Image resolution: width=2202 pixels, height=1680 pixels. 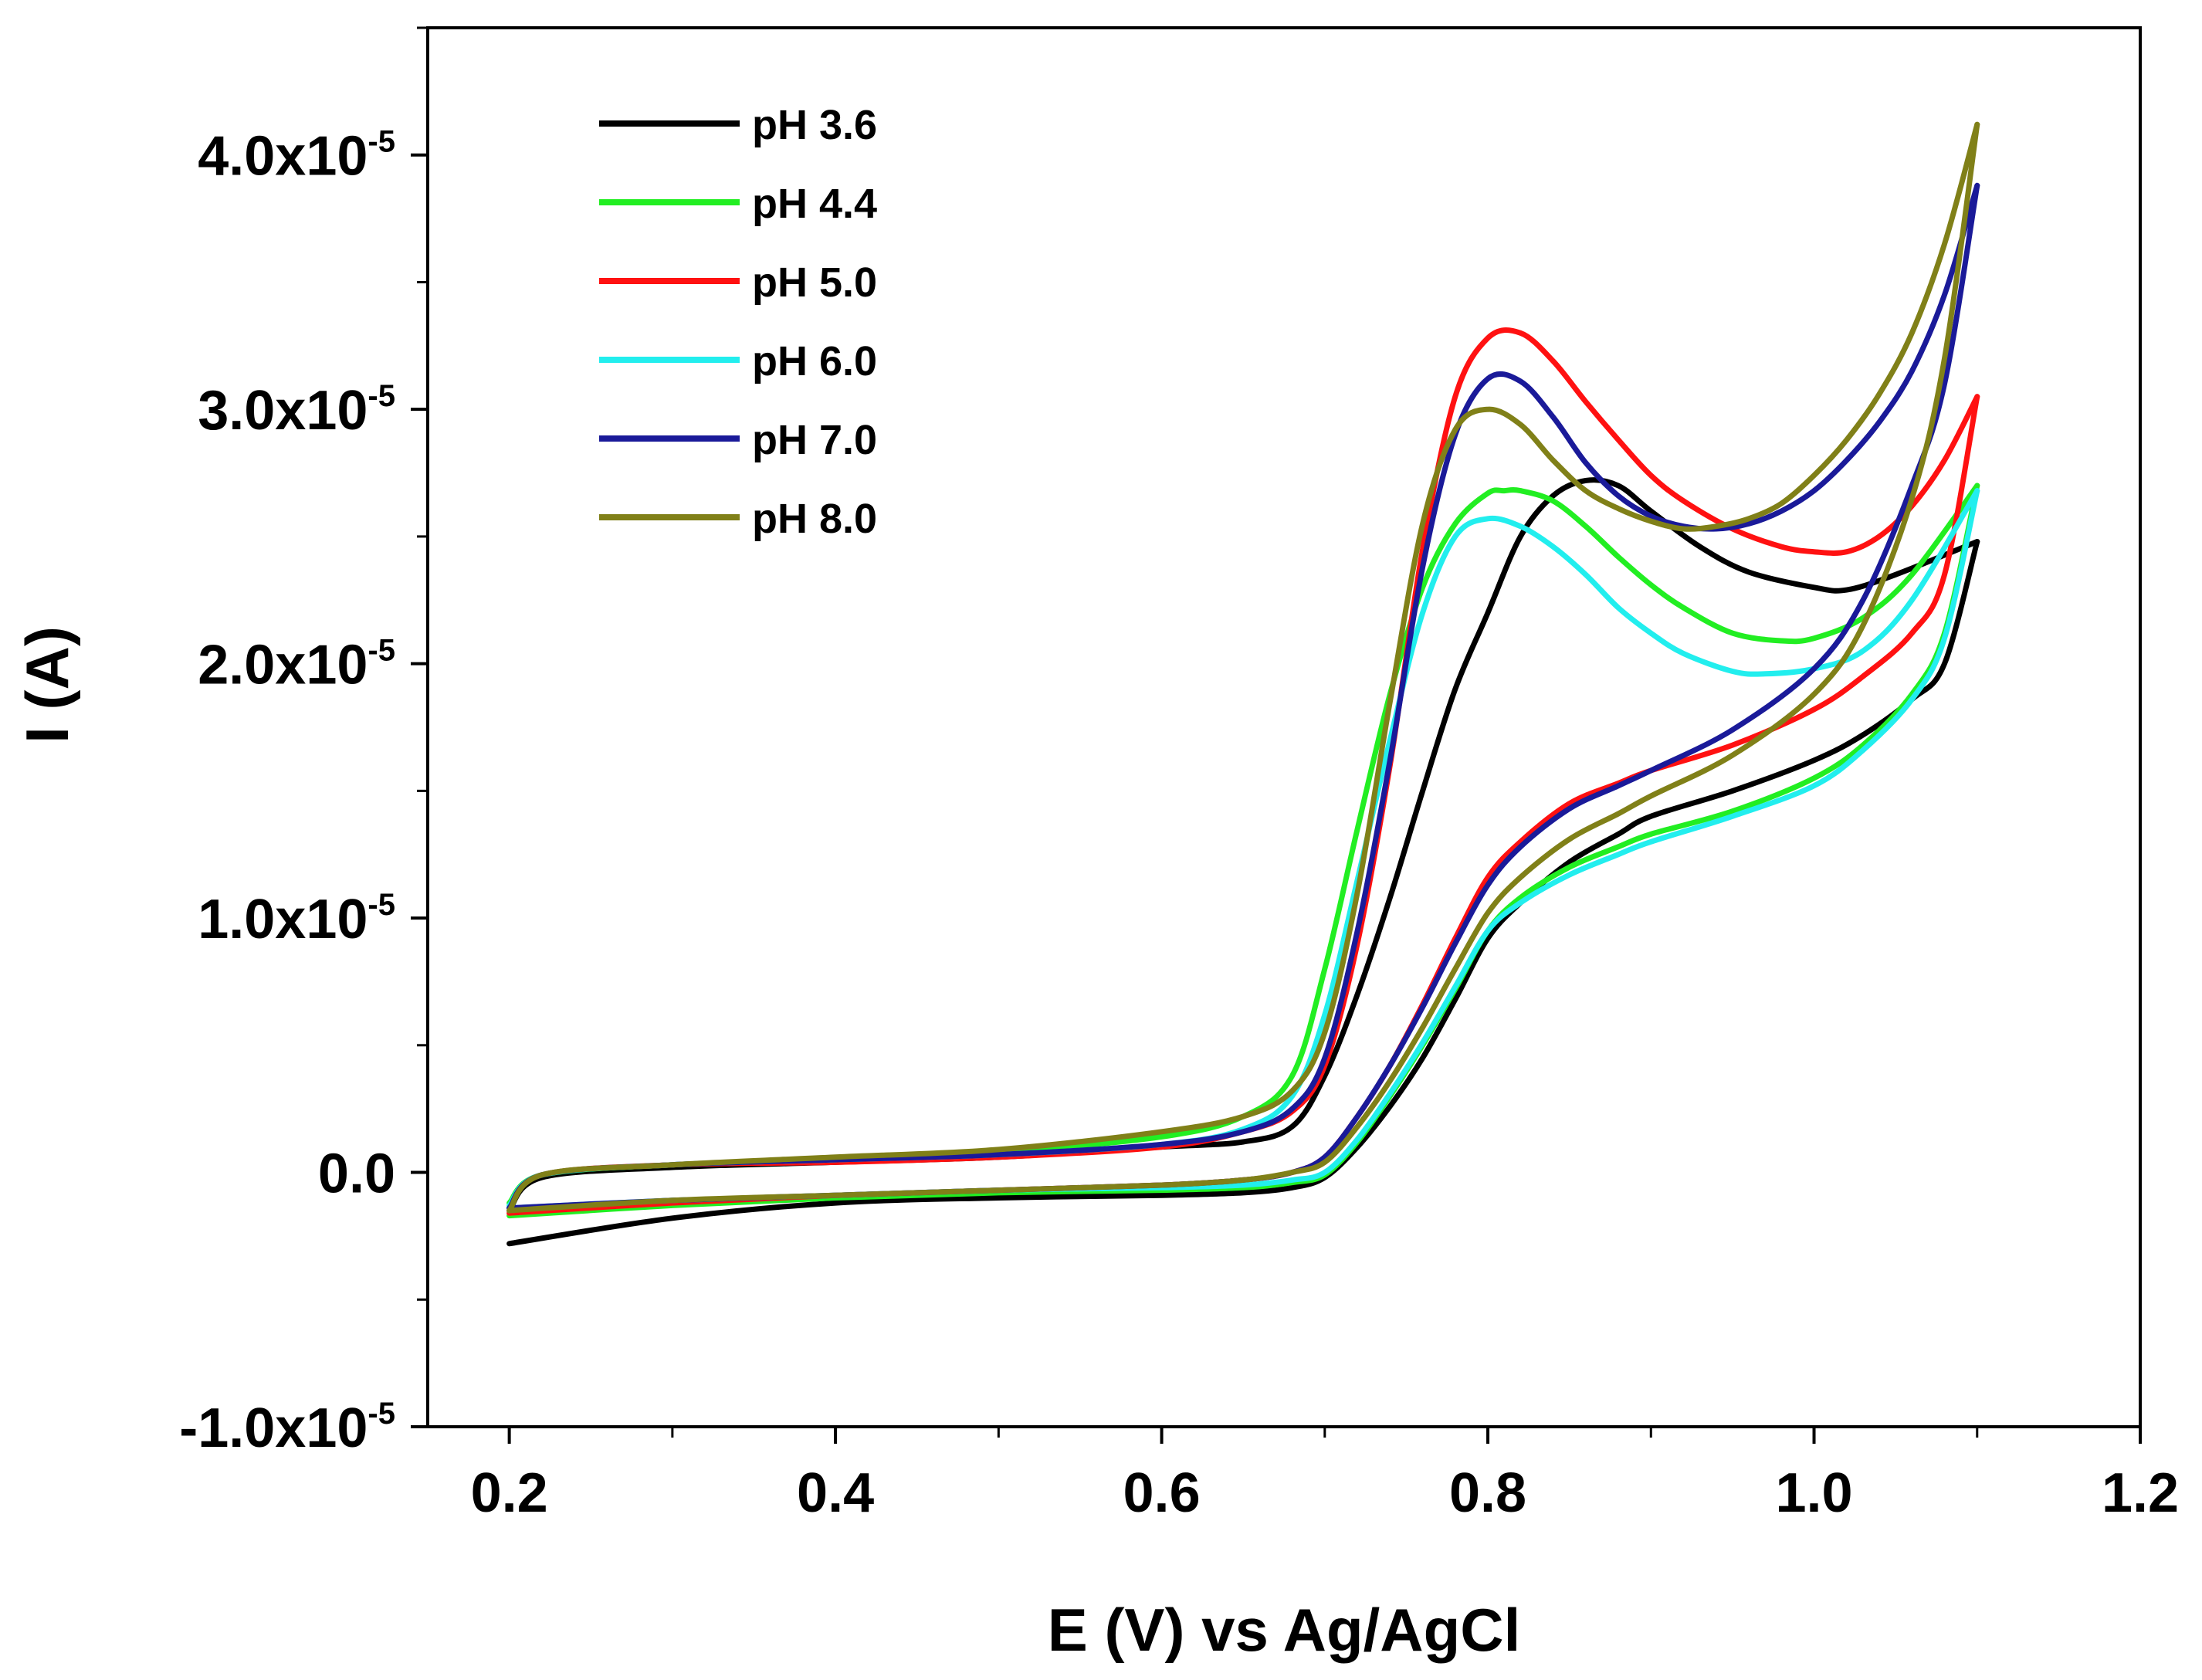 I want to click on legend-label: pH 3.6, so click(x=814, y=125).